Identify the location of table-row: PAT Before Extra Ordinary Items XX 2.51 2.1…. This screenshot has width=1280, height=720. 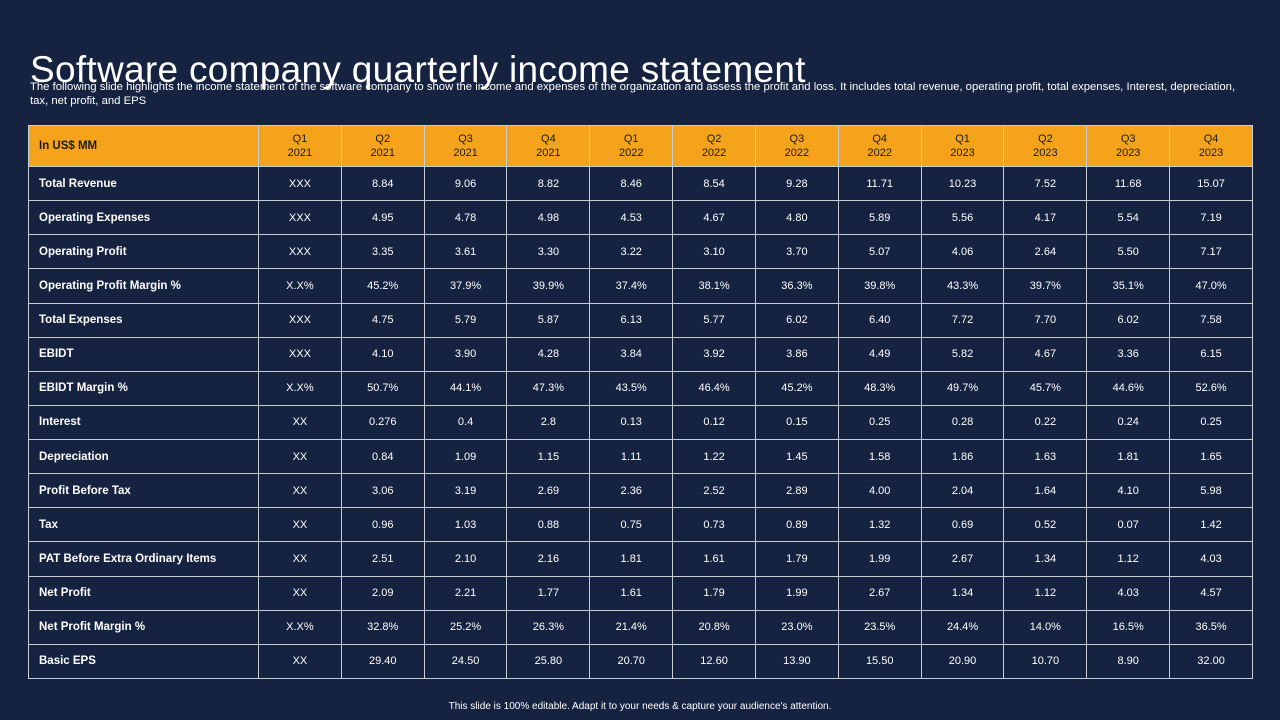
(640, 559).